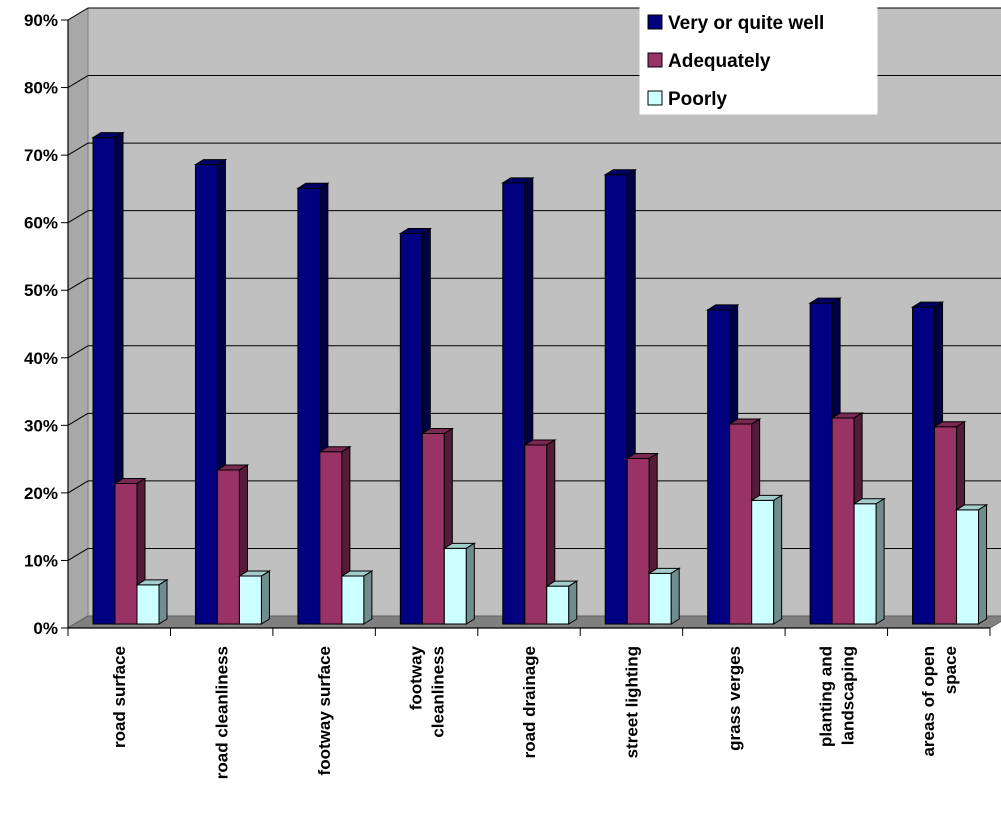  I want to click on x-category-label: street lighting, so click(631, 702).